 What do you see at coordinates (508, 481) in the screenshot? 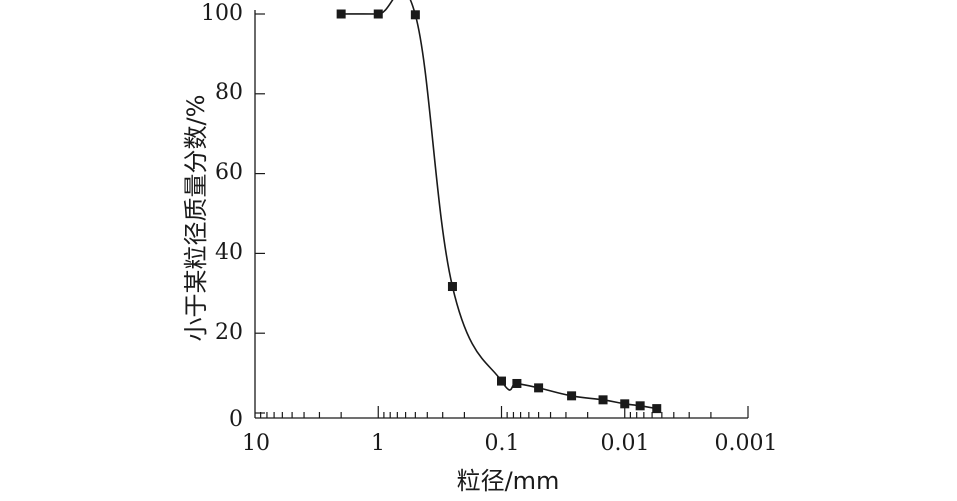
I see `x-axis-title: 粒径/mm` at bounding box center [508, 481].